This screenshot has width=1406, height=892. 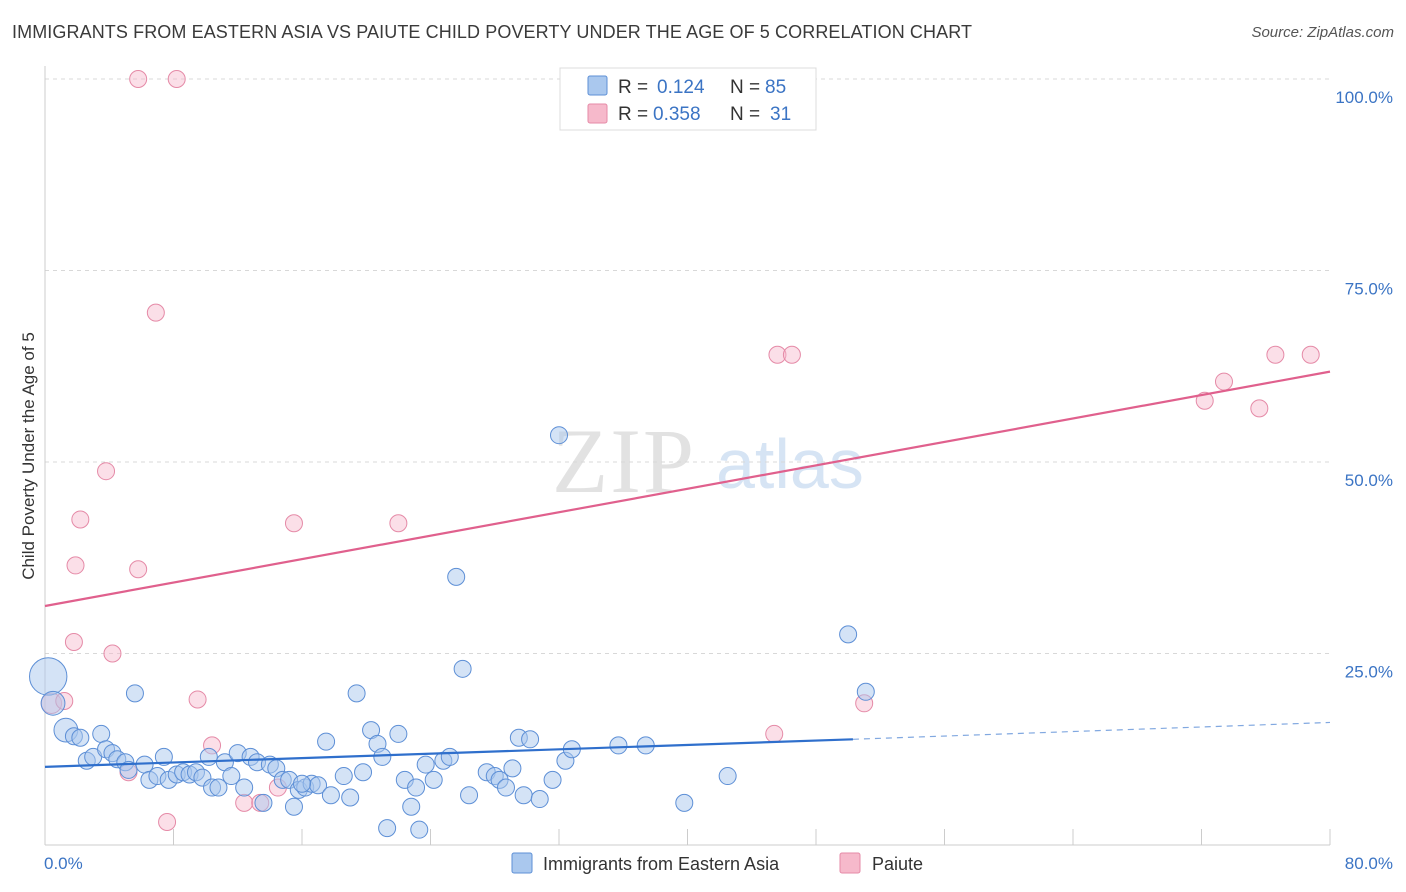 What do you see at coordinates (28, 456) in the screenshot?
I see `y-axis-label: Child Poverty Under the Age of 5` at bounding box center [28, 456].